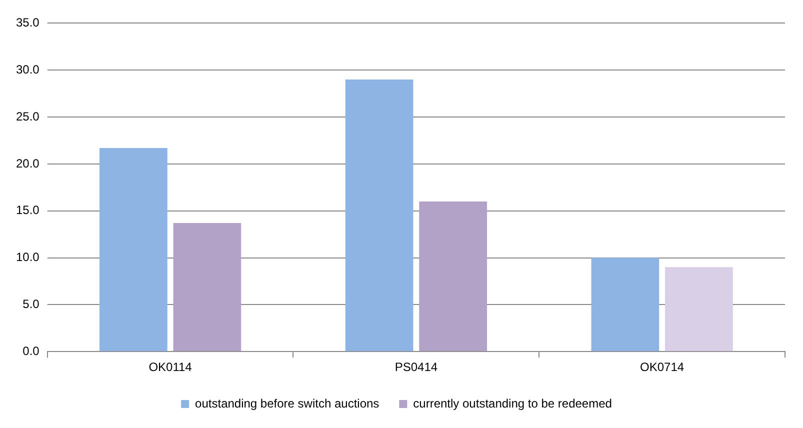 This screenshot has height=428, width=803. What do you see at coordinates (170, 367) in the screenshot?
I see `x-tick-label: OK0114` at bounding box center [170, 367].